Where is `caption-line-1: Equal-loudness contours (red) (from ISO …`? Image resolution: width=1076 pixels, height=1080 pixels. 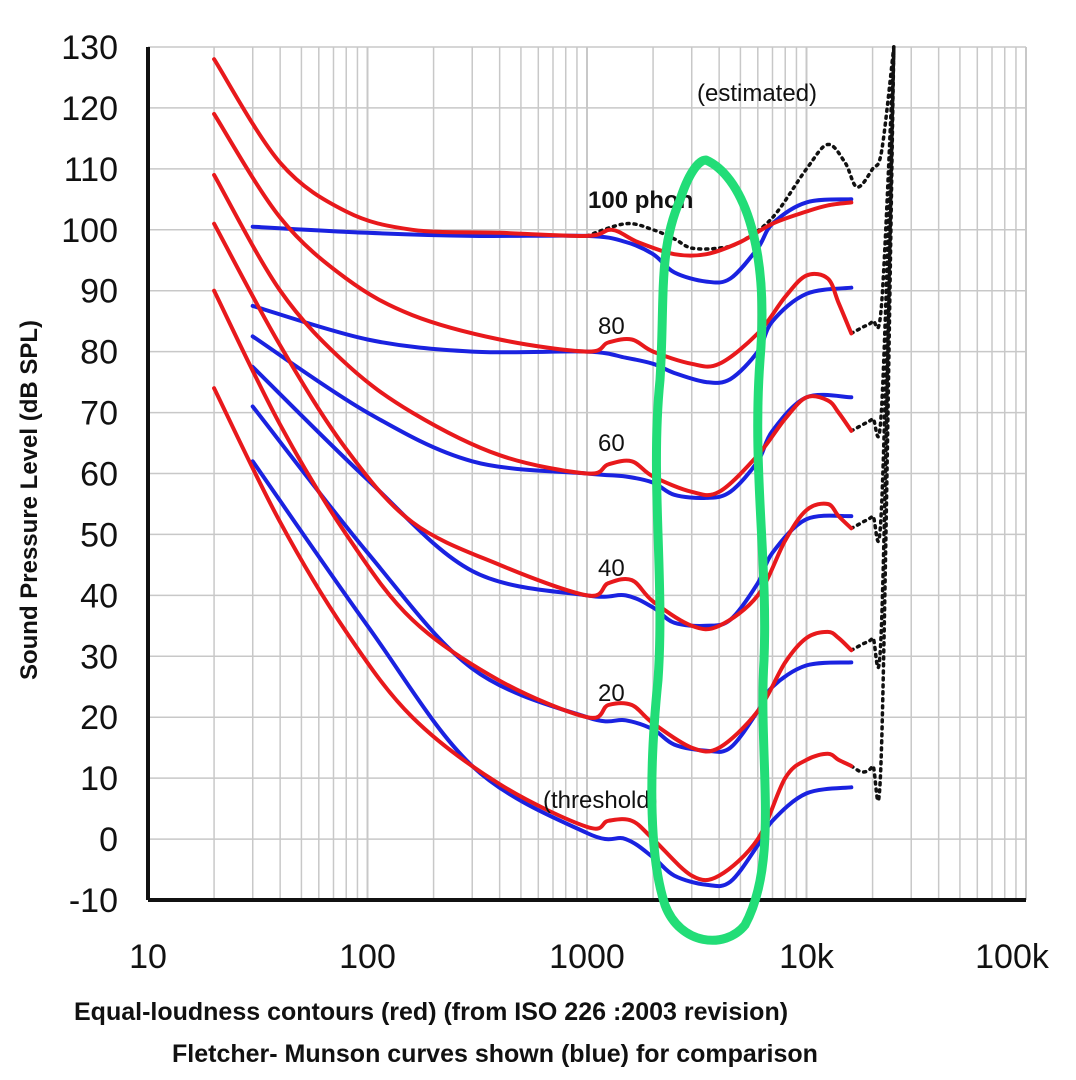
caption-line-1: Equal-loudness contours (red) (from ISO … is located at coordinates (431, 1012).